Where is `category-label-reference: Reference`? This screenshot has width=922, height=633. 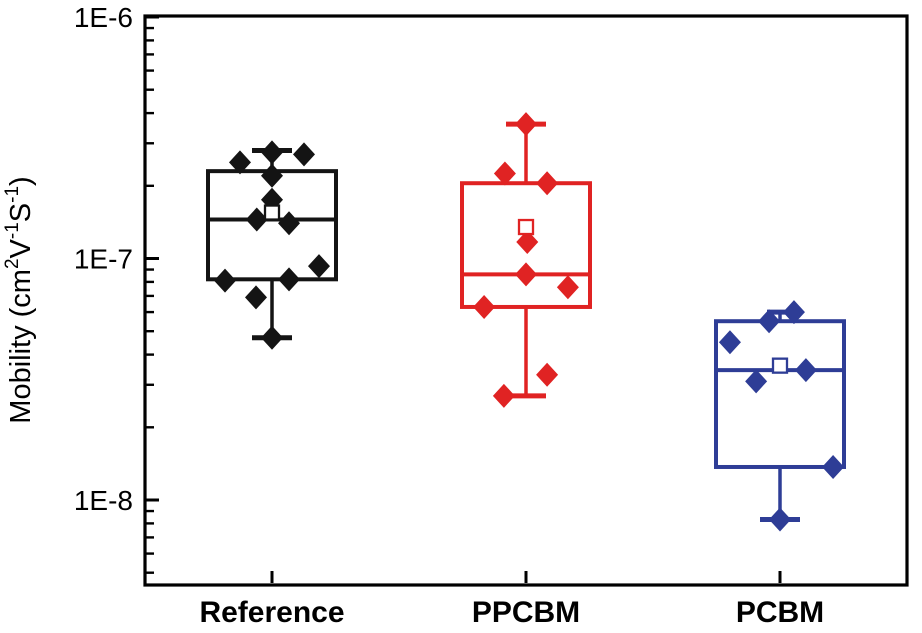 category-label-reference: Reference is located at coordinates (271, 612).